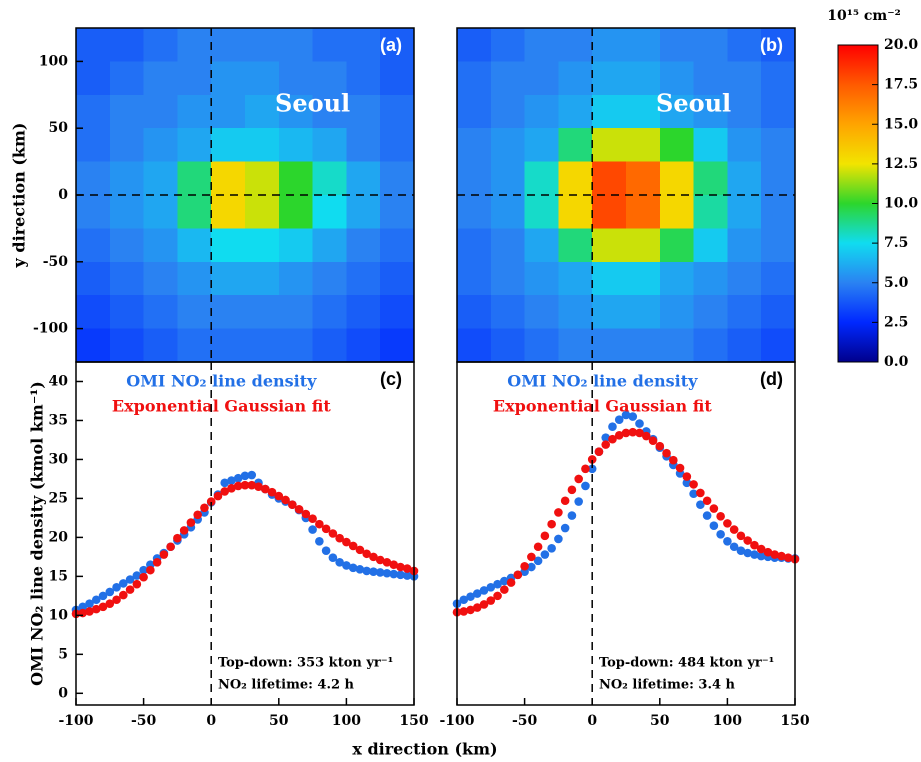  What do you see at coordinates (660, 721) in the screenshot?
I see `x-tick-label: 50` at bounding box center [660, 721].